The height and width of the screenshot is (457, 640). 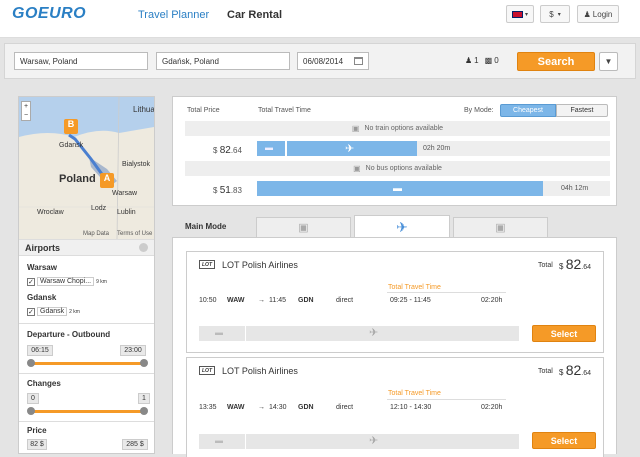 What do you see at coordinates (602, 14) in the screenshot?
I see `login-label: Login` at bounding box center [602, 14].